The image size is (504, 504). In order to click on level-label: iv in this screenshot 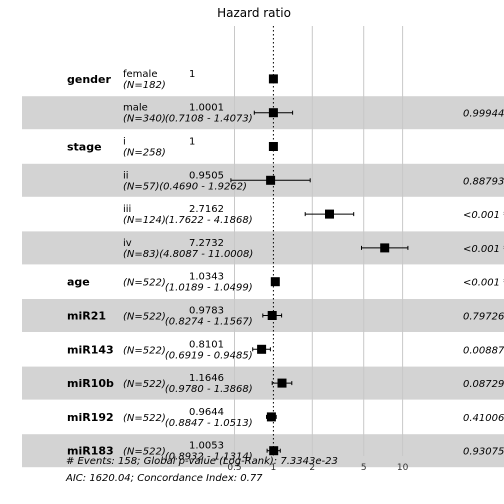, I will do `click(127, 243)`.